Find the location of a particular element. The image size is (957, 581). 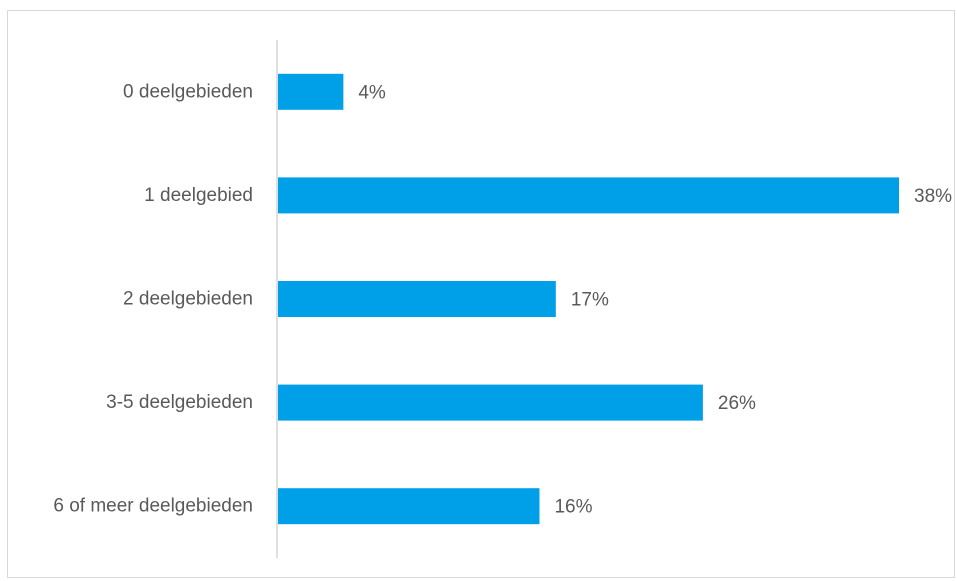

category-label: 1 deelgebied is located at coordinates (198, 195).